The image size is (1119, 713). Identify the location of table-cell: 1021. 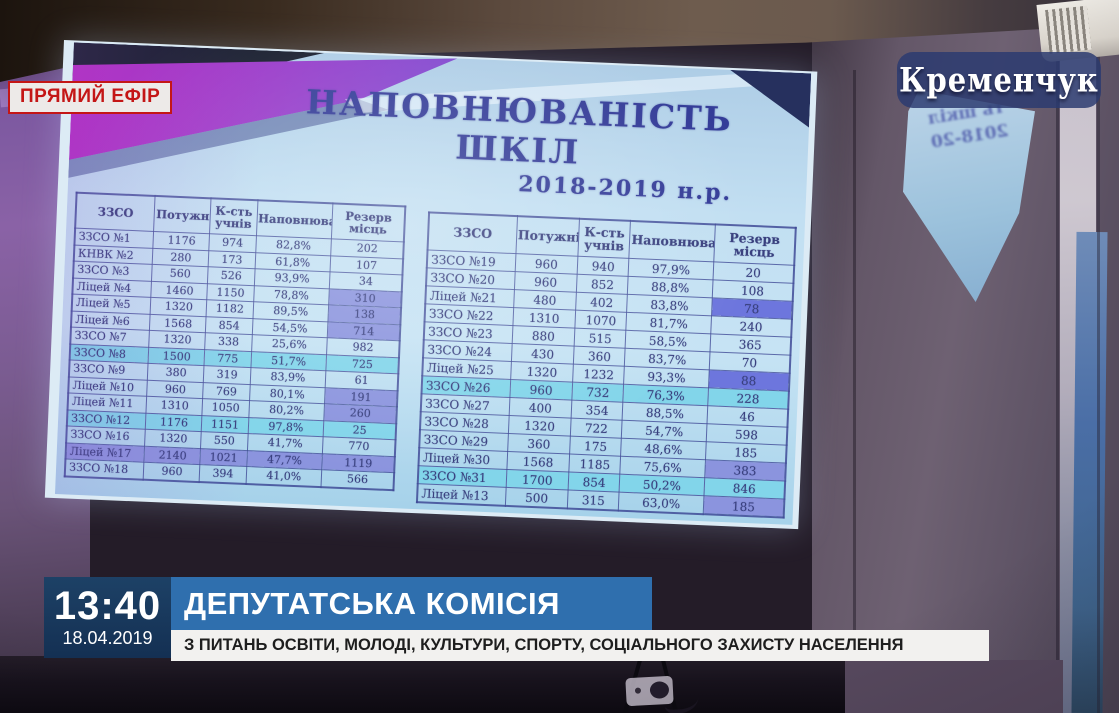
(224, 457).